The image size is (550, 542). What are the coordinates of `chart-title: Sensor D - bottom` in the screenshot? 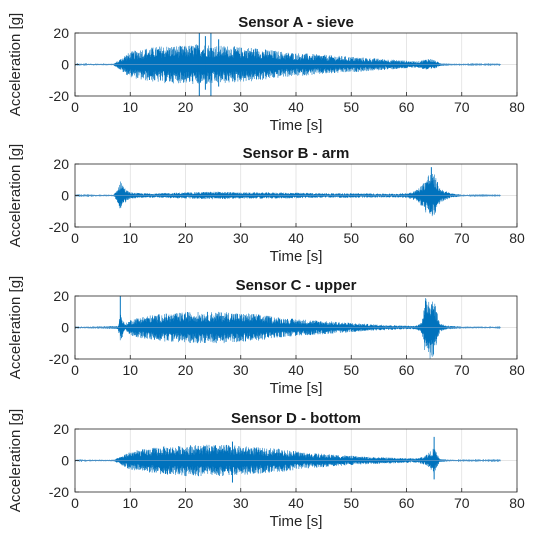 It's located at (296, 418).